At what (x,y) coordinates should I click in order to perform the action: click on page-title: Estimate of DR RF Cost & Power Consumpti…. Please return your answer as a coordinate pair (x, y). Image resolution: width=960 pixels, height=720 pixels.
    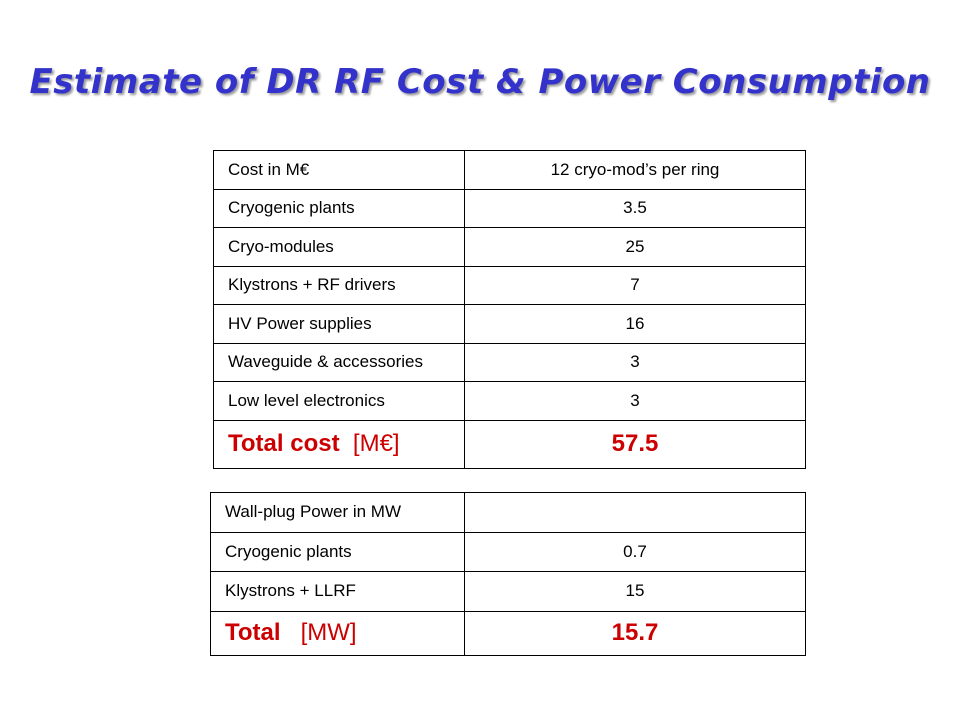
    Looking at the image, I should click on (480, 82).